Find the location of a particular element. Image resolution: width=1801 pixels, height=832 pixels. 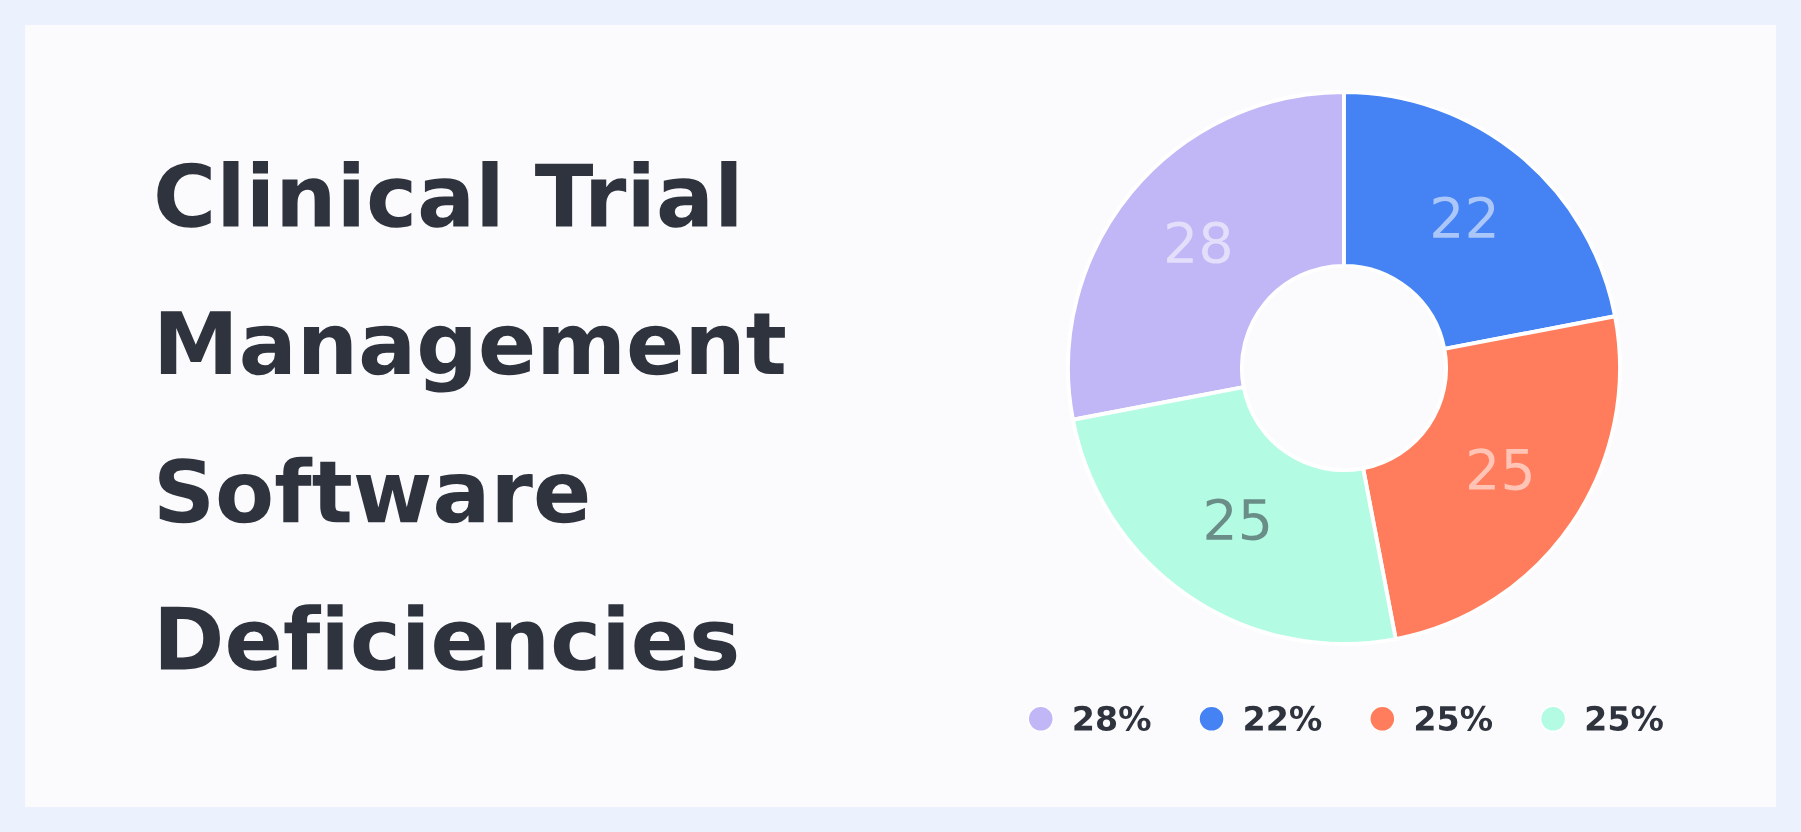

data-label: 22 is located at coordinates (1464, 217).